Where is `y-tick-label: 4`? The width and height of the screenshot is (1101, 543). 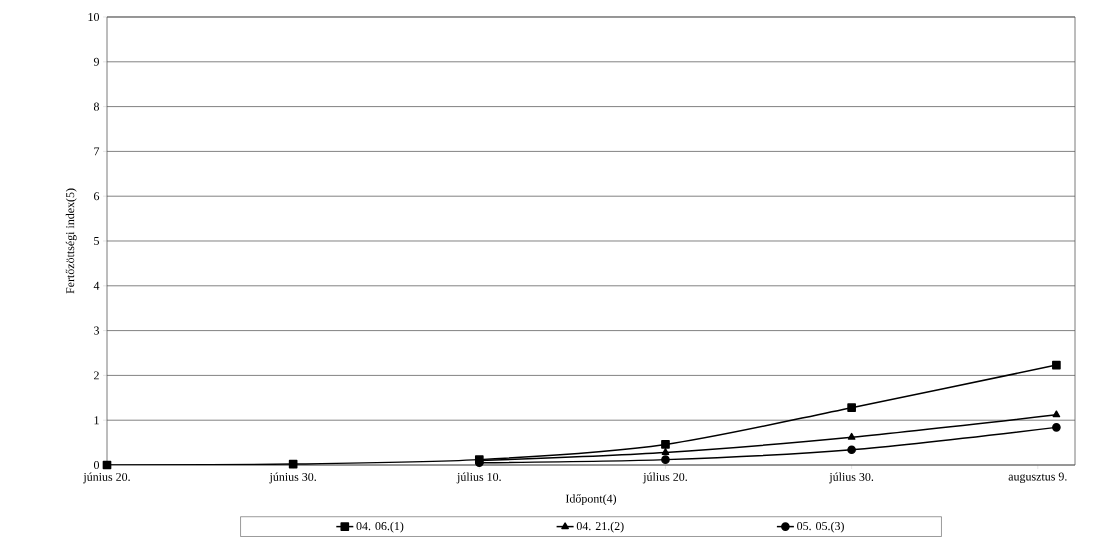 y-tick-label: 4 is located at coordinates (96, 285).